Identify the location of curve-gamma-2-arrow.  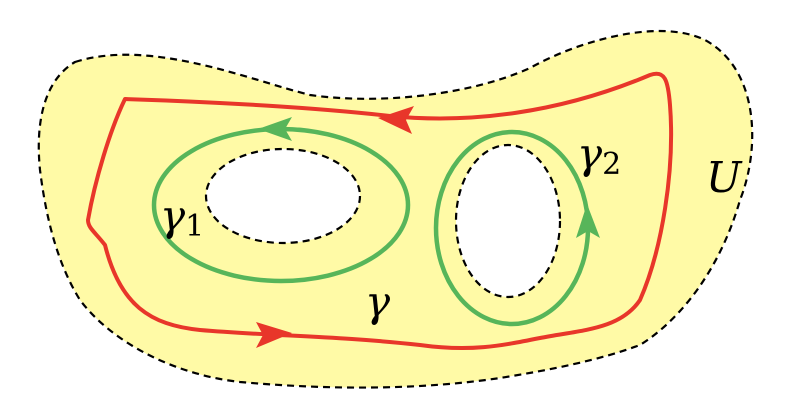
(588, 221).